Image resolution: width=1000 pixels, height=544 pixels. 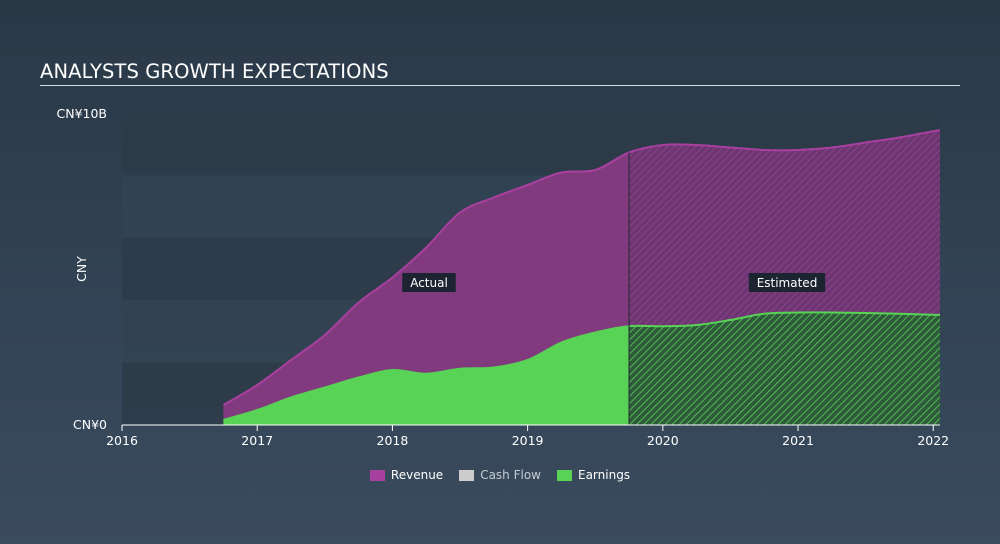 I want to click on x-tick-label: 2018, so click(x=393, y=440).